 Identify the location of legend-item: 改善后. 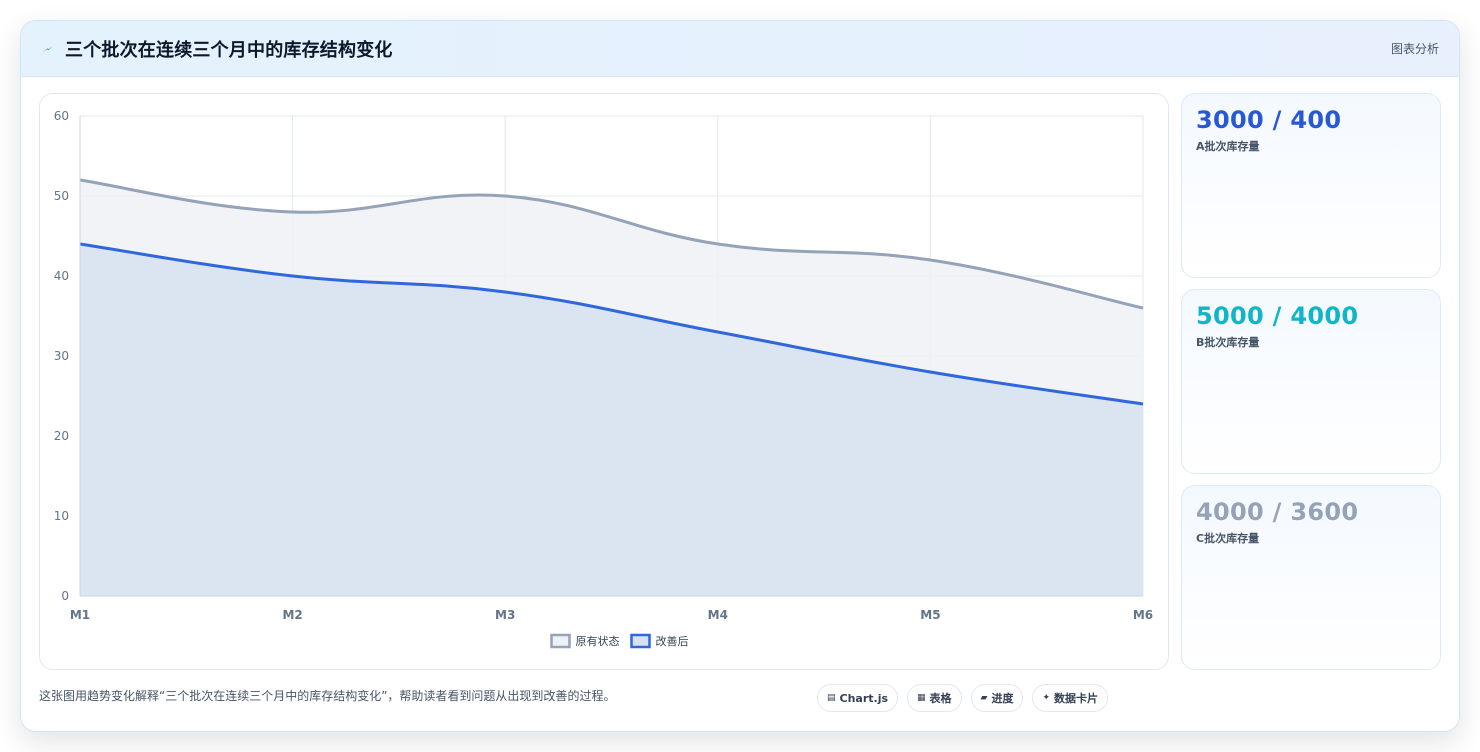
(659, 641).